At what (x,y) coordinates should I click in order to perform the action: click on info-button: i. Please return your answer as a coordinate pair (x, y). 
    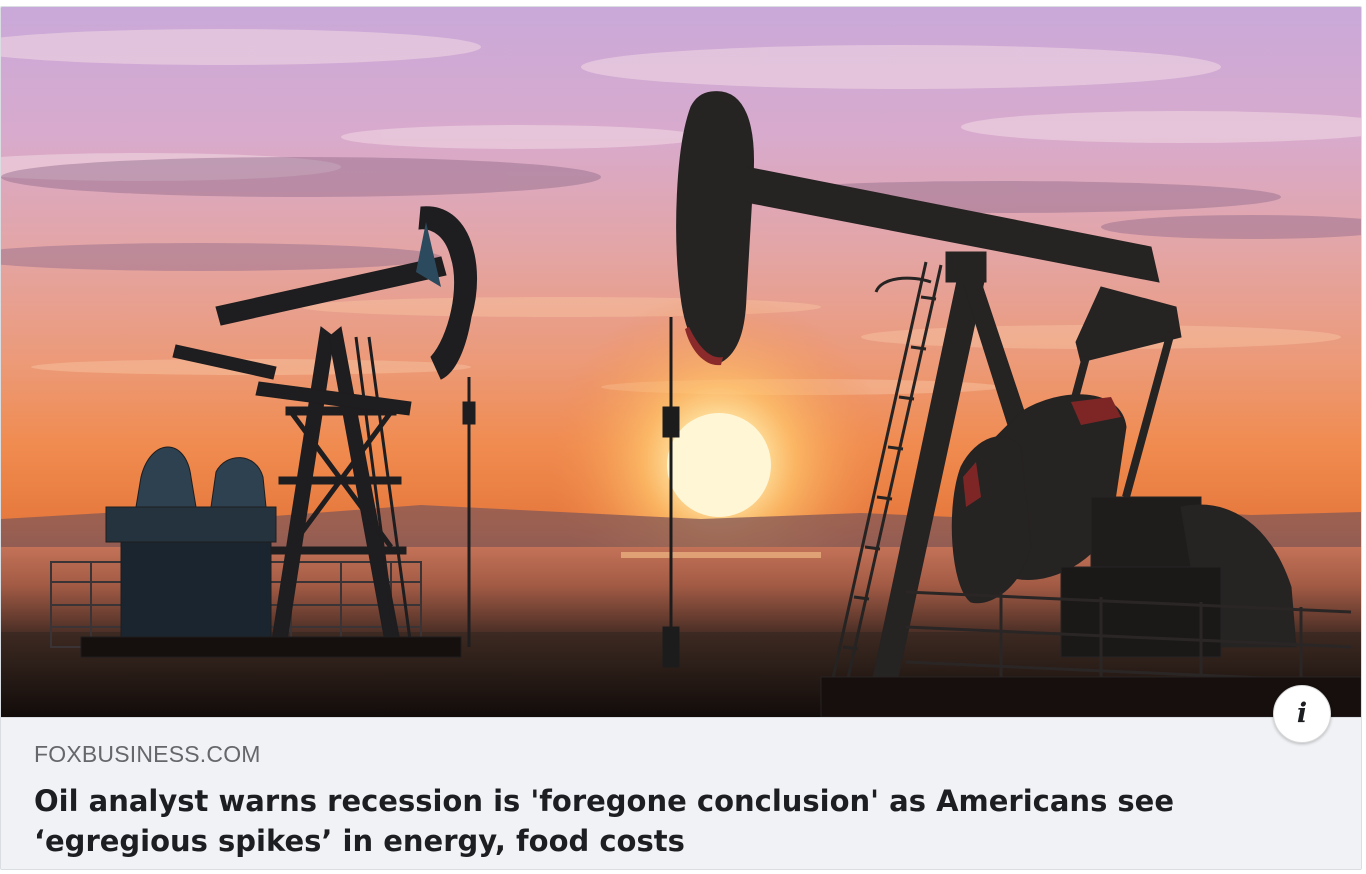
    Looking at the image, I should click on (1302, 714).